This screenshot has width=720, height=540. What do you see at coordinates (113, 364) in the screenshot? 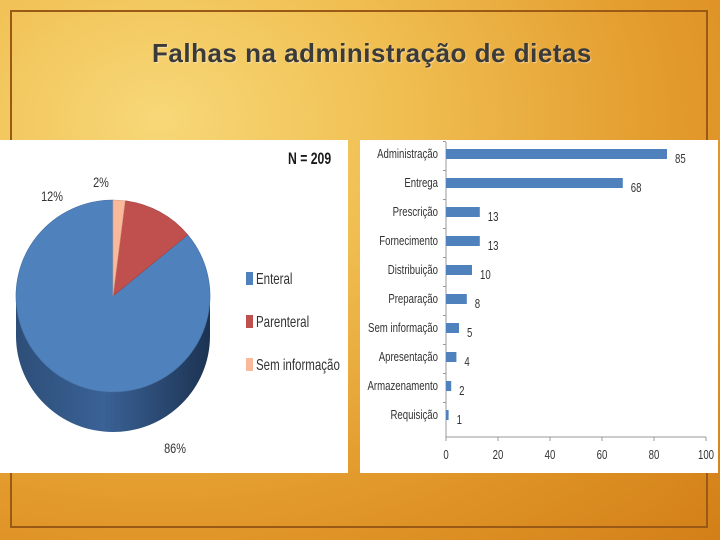
I see `pie-side-wall` at bounding box center [113, 364].